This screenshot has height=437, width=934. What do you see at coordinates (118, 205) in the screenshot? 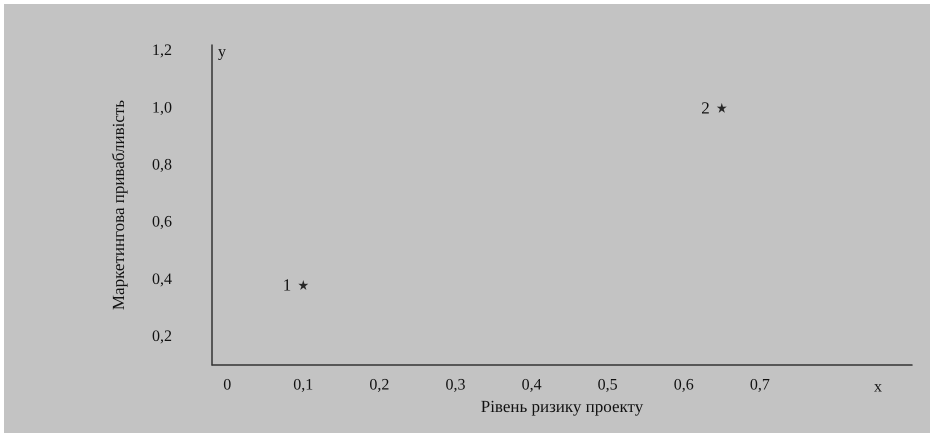
I see `y-axis-title: Маркетингова привабливість` at bounding box center [118, 205].